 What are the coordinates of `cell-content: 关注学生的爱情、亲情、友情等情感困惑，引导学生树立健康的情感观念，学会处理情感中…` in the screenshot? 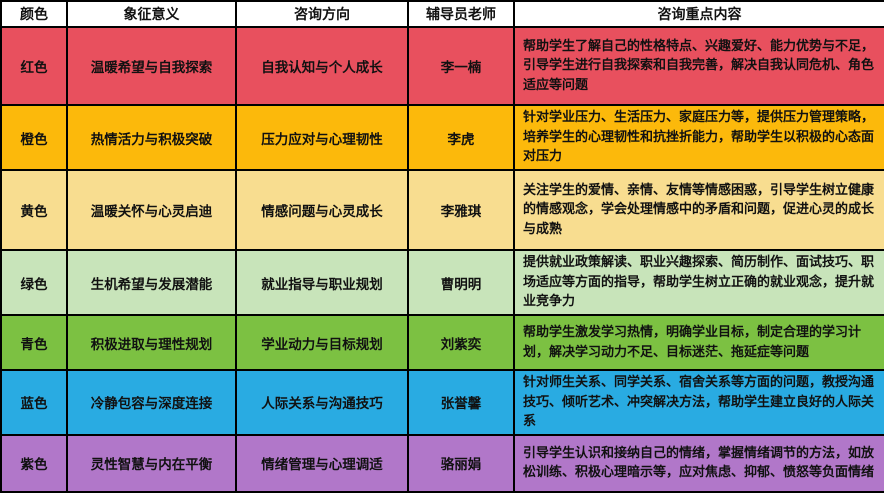 It's located at (698, 210).